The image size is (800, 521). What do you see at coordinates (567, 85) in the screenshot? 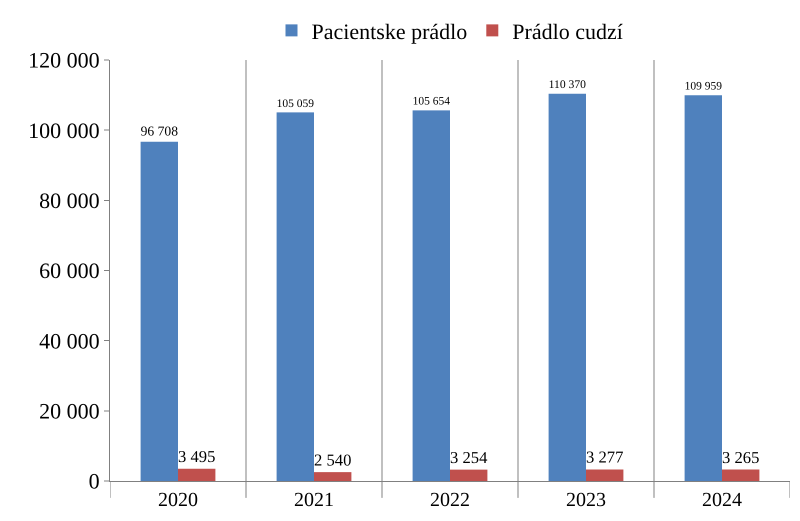
I see `data-label: 110 370` at bounding box center [567, 85].